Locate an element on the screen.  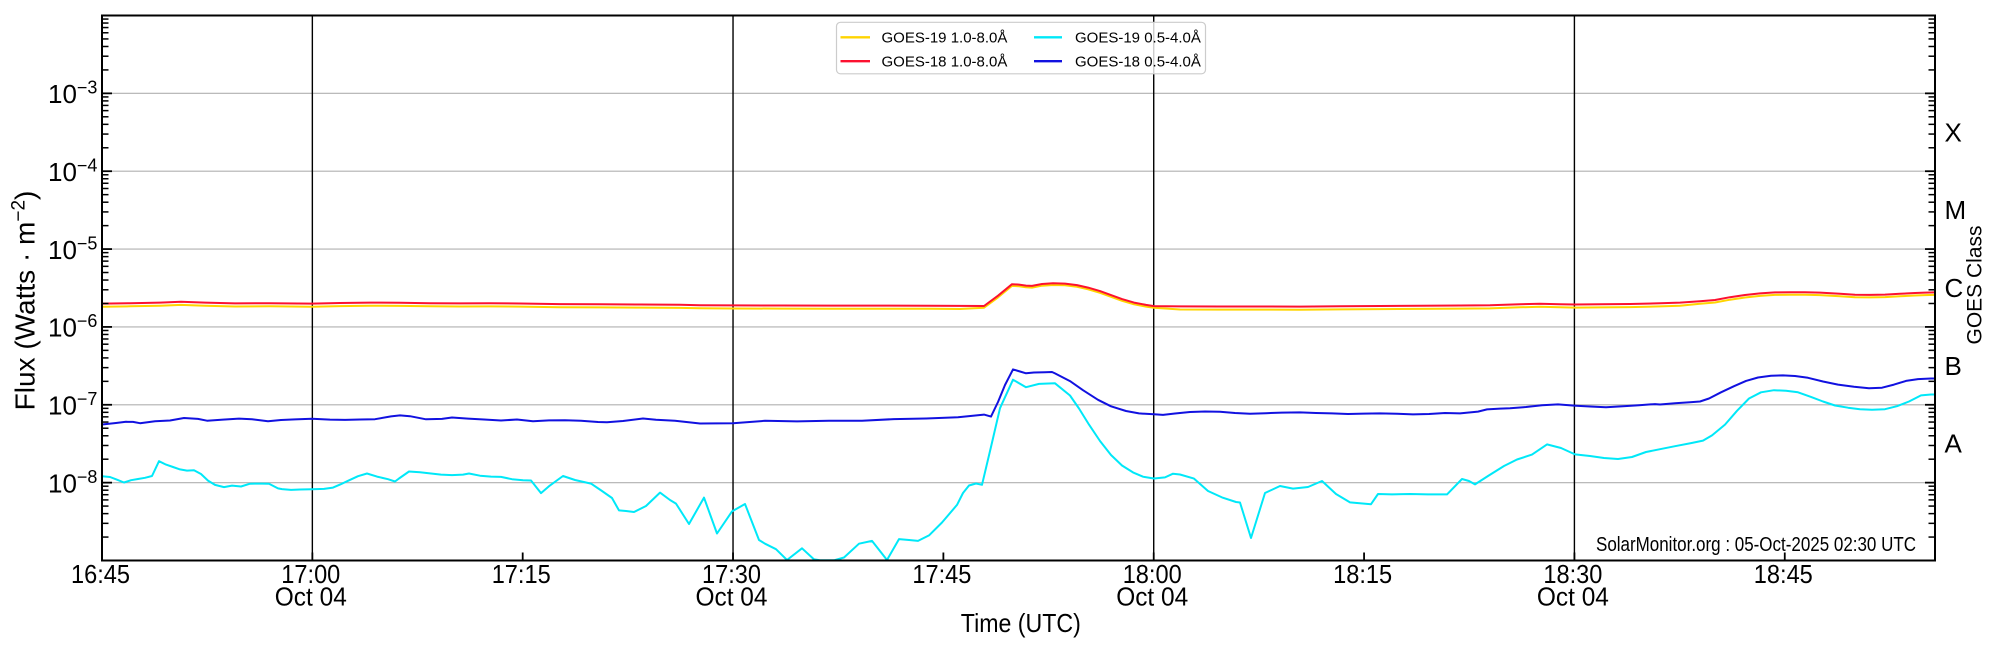
svg-text: 18:00 is located at coordinates (1152, 574).